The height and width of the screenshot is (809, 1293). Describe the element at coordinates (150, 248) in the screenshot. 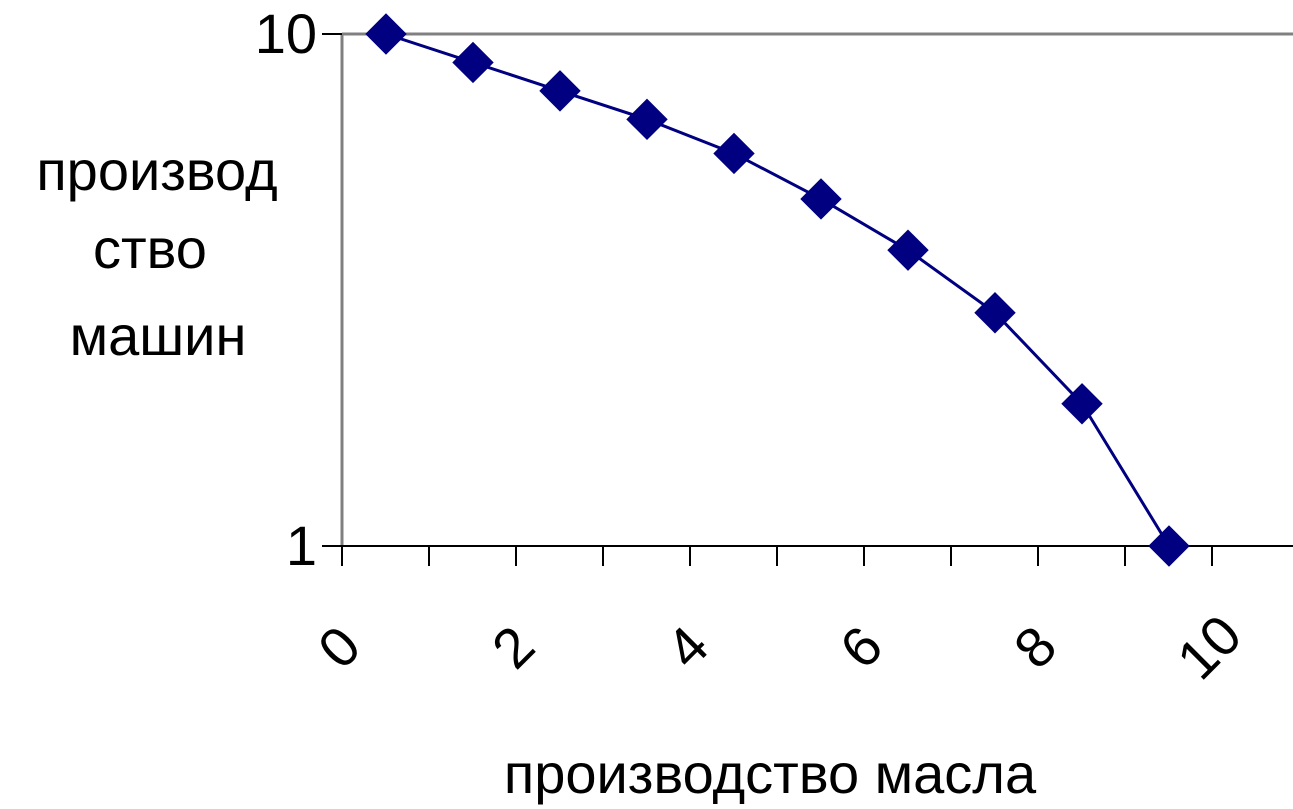

I see `y-axis-label-line-2: ство` at that location.